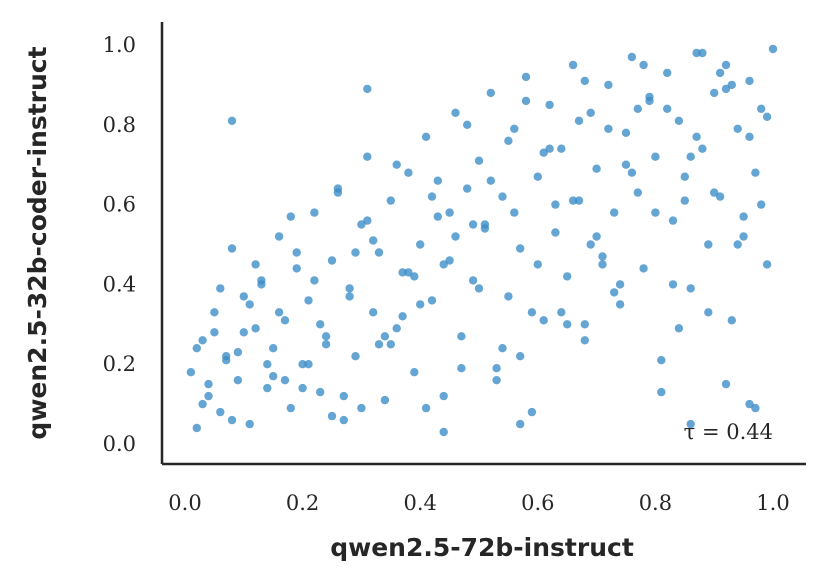  Describe the element at coordinates (119, 125) in the screenshot. I see `y-tick-label: 0.8` at that location.